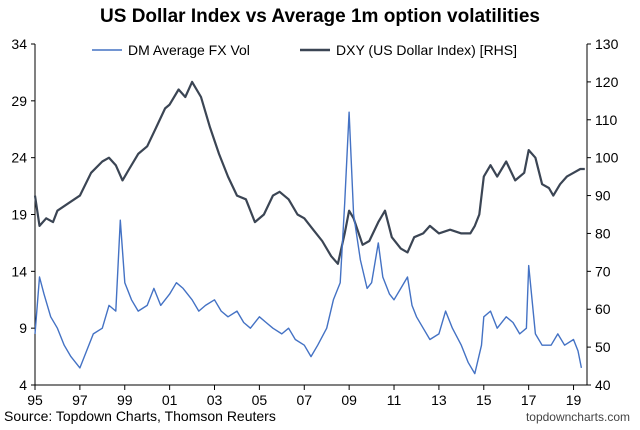 The image size is (640, 430). What do you see at coordinates (394, 400) in the screenshot?
I see `x-tick-label: 11` at bounding box center [394, 400].